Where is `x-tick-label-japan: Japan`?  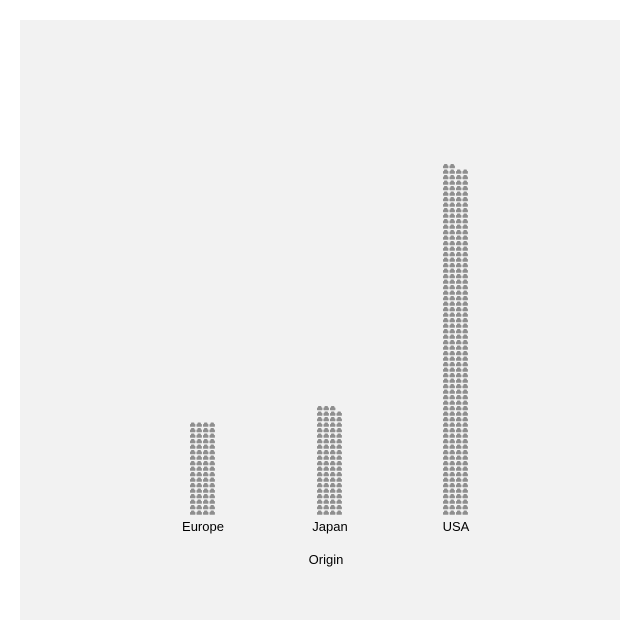 x-tick-label-japan: Japan is located at coordinates (329, 526).